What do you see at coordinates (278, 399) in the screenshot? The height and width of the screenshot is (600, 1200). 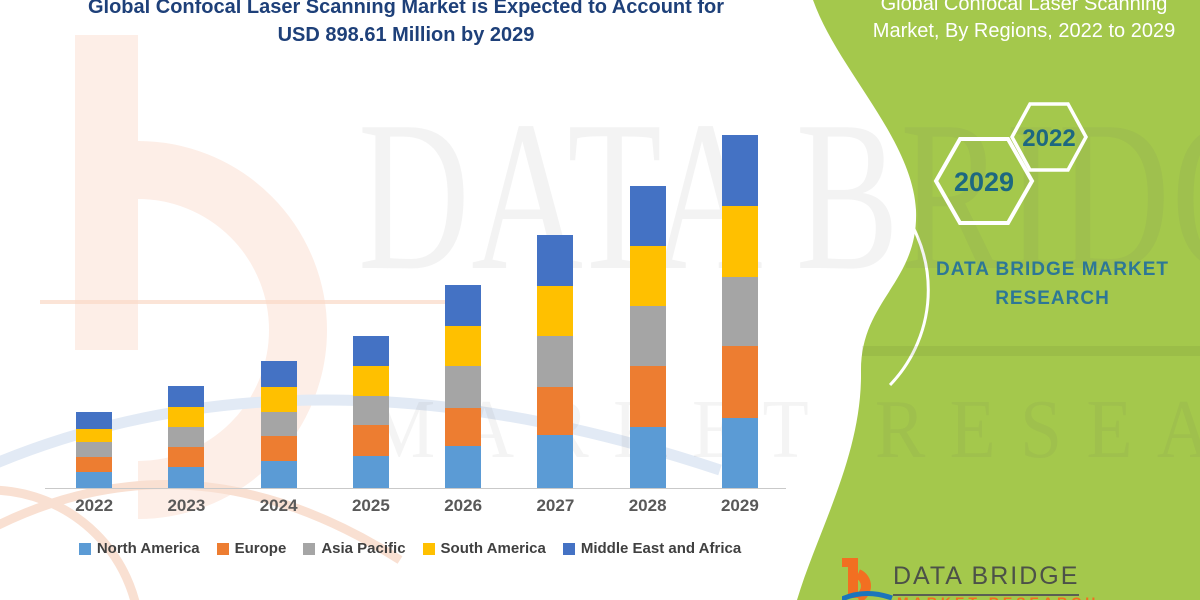 I see `segment-2024-south-america` at bounding box center [278, 399].